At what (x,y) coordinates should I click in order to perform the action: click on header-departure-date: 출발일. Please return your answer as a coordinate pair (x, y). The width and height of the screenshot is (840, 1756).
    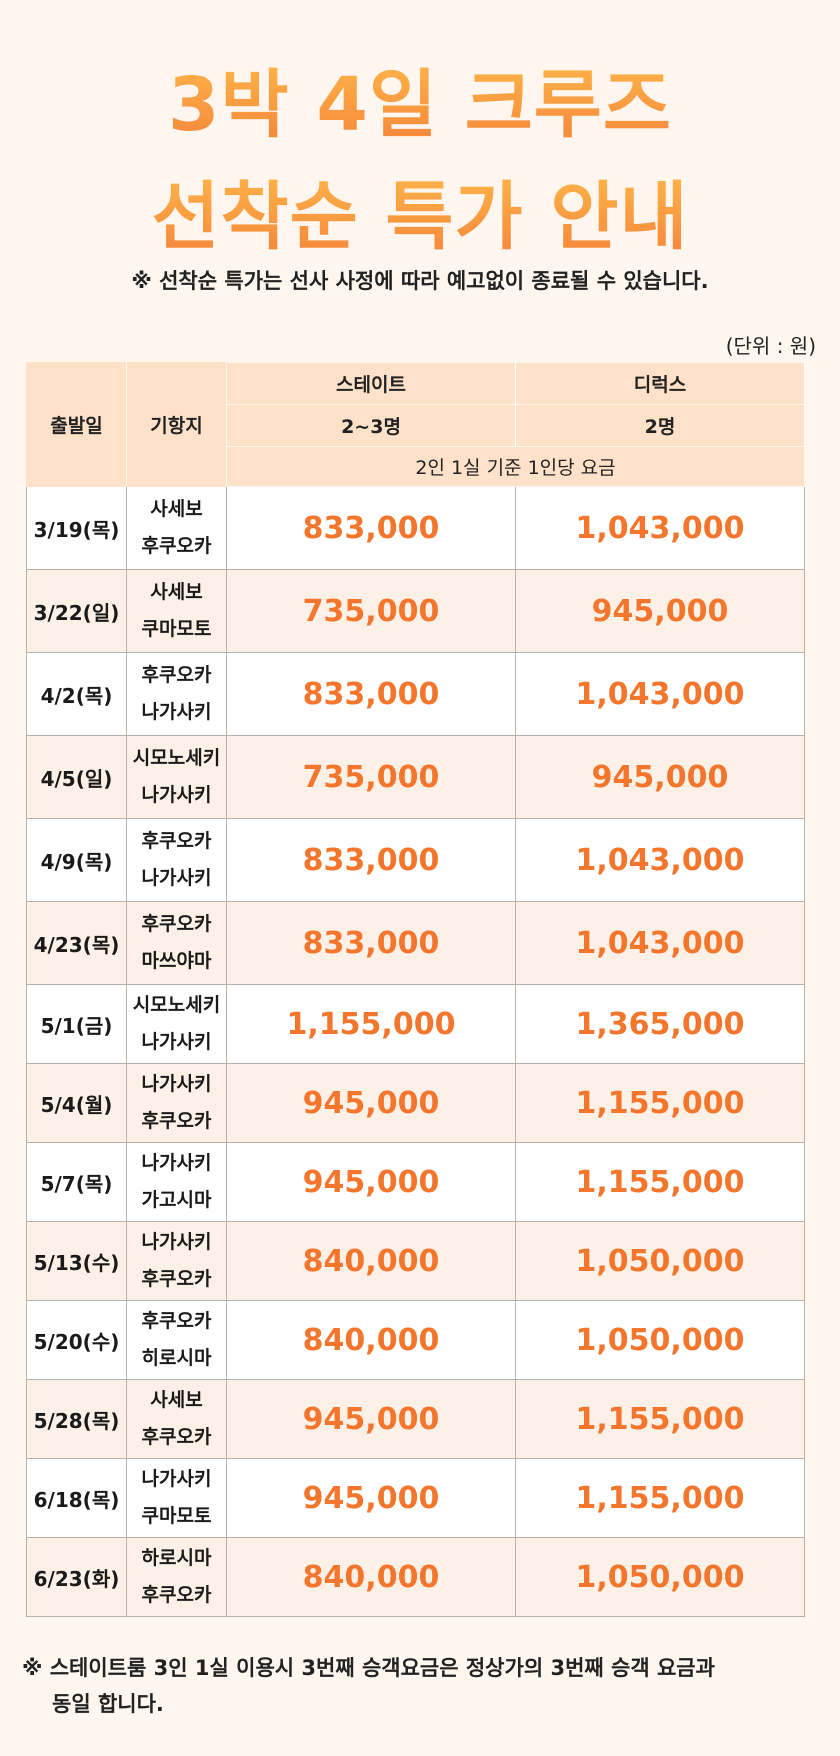
    Looking at the image, I should click on (76, 424).